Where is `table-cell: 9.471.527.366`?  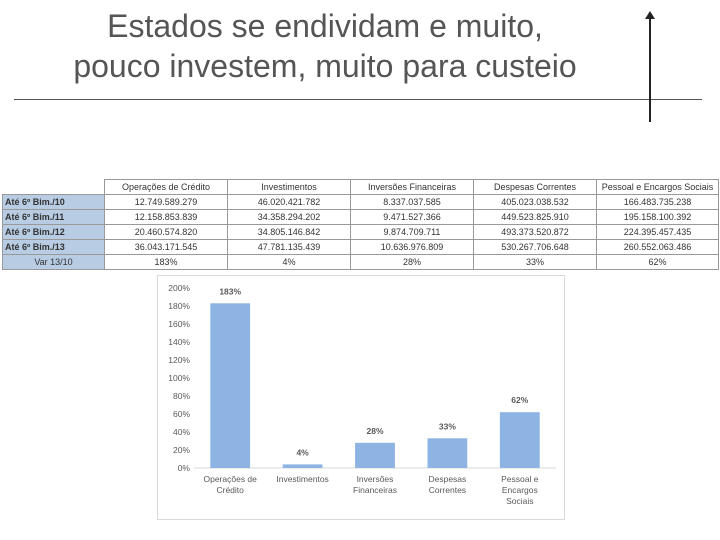 table-cell: 9.471.527.366 is located at coordinates (412, 217).